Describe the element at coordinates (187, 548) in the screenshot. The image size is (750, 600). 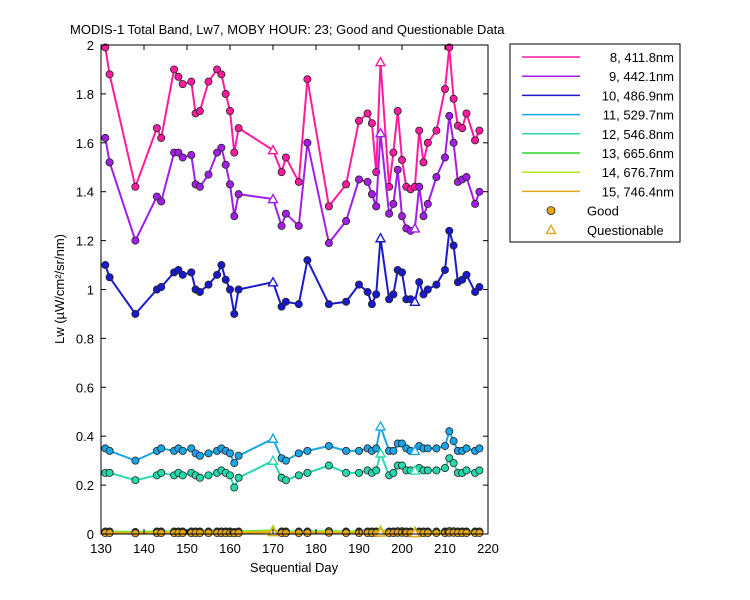
I see `x-tick-label: 150` at that location.